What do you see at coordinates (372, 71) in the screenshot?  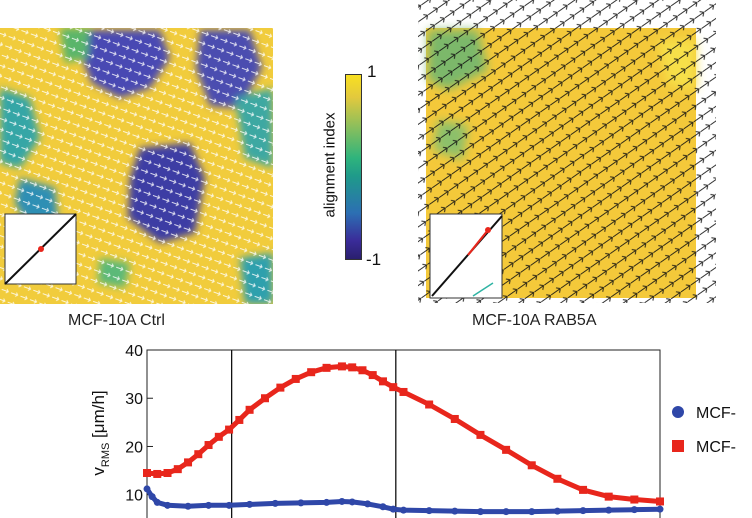 I see `colorbar-max-label: 1` at bounding box center [372, 71].